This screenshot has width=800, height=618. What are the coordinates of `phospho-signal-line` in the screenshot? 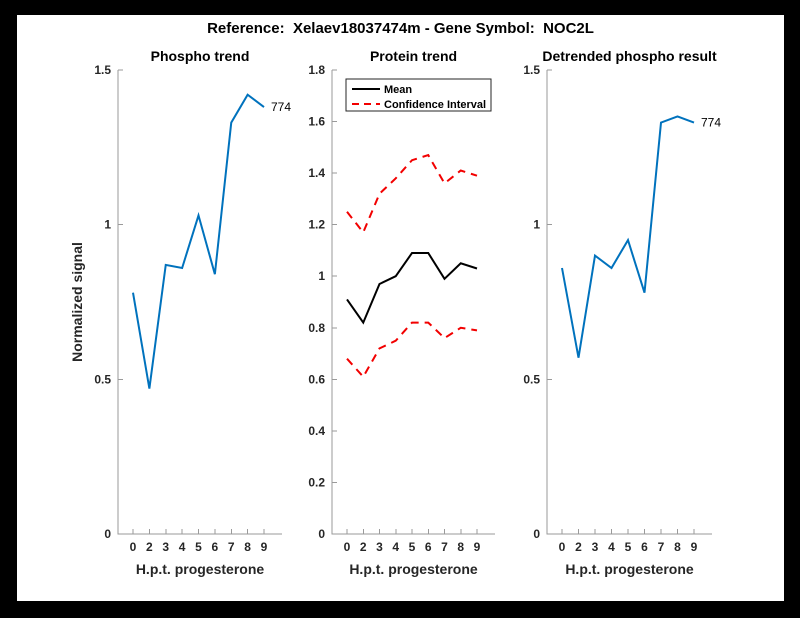 It's located at (198, 241).